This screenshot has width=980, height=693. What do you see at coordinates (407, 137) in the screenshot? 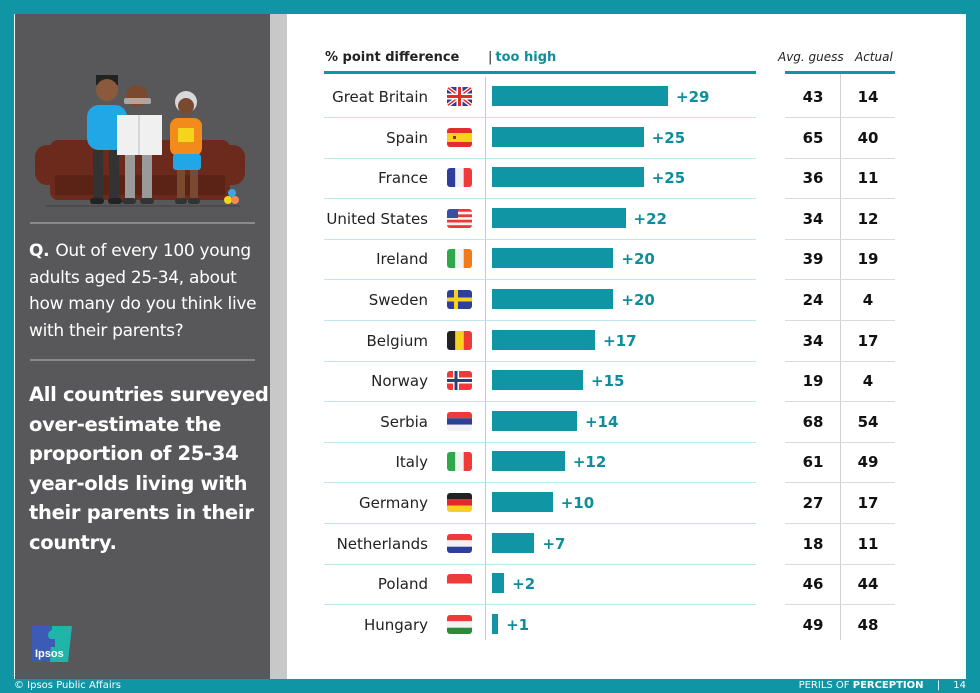
I see `country-label: Spain` at bounding box center [407, 137].